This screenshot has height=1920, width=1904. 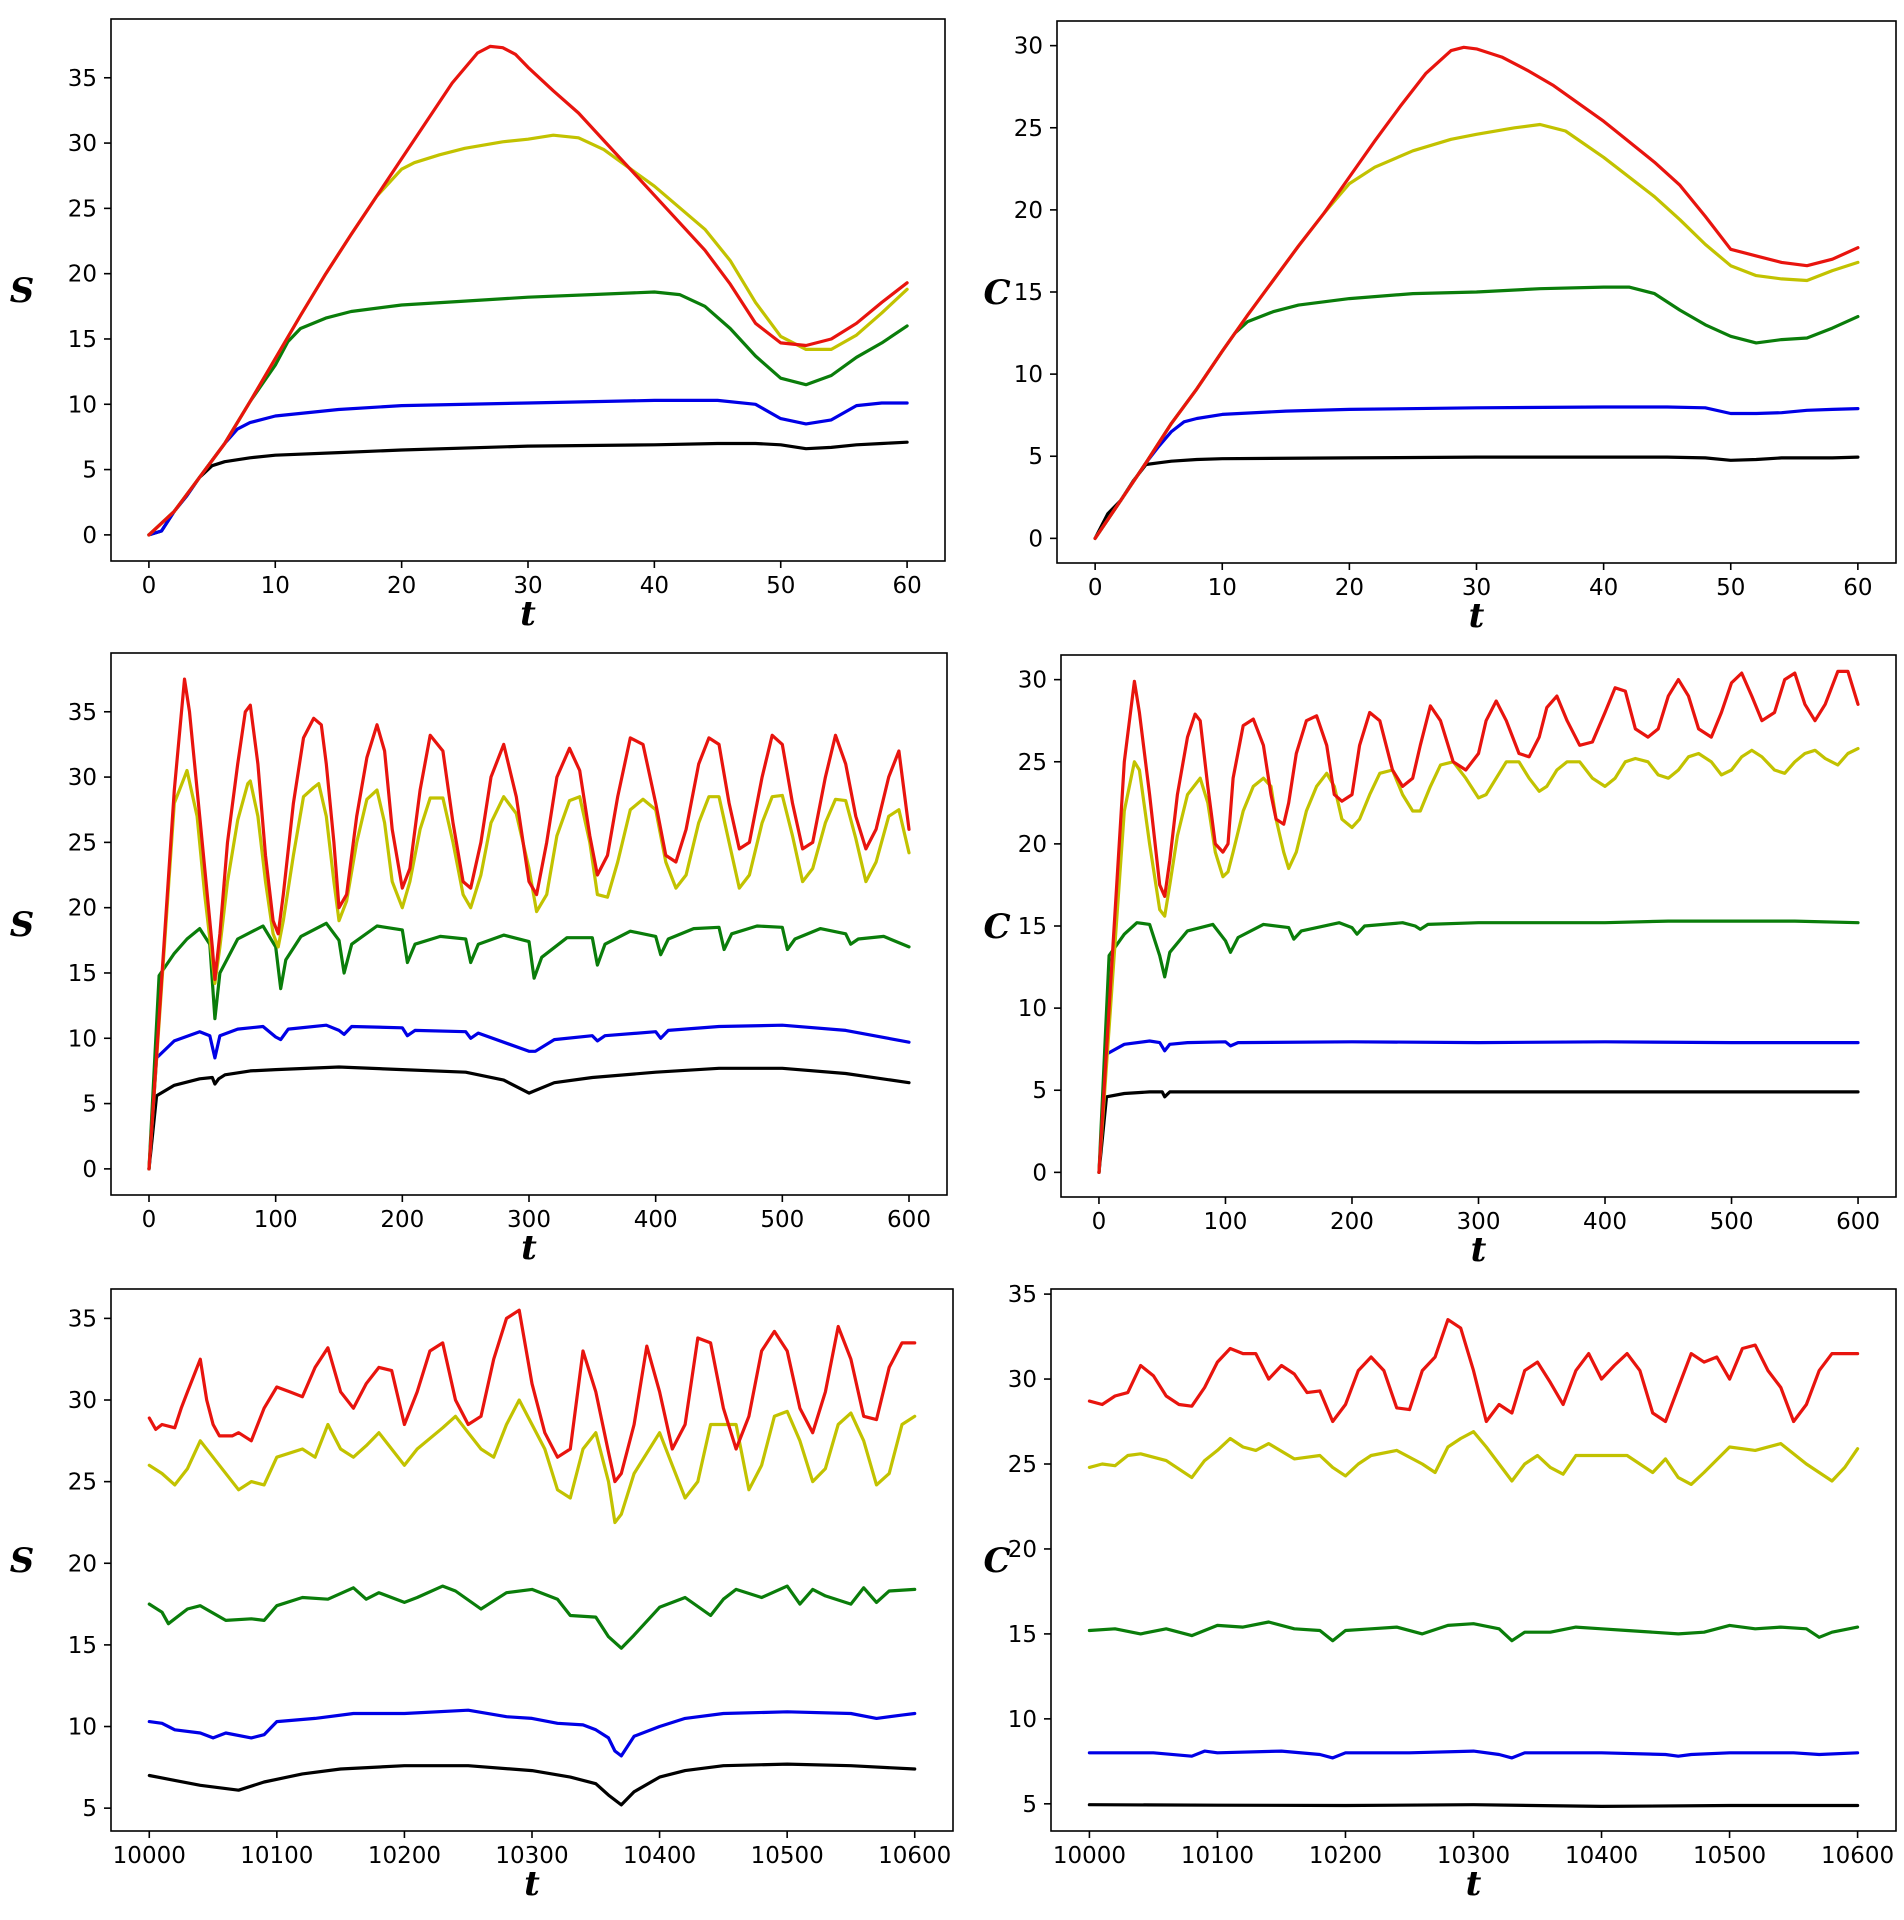 I want to click on x-tick-label: 60, so click(x=1857, y=588).